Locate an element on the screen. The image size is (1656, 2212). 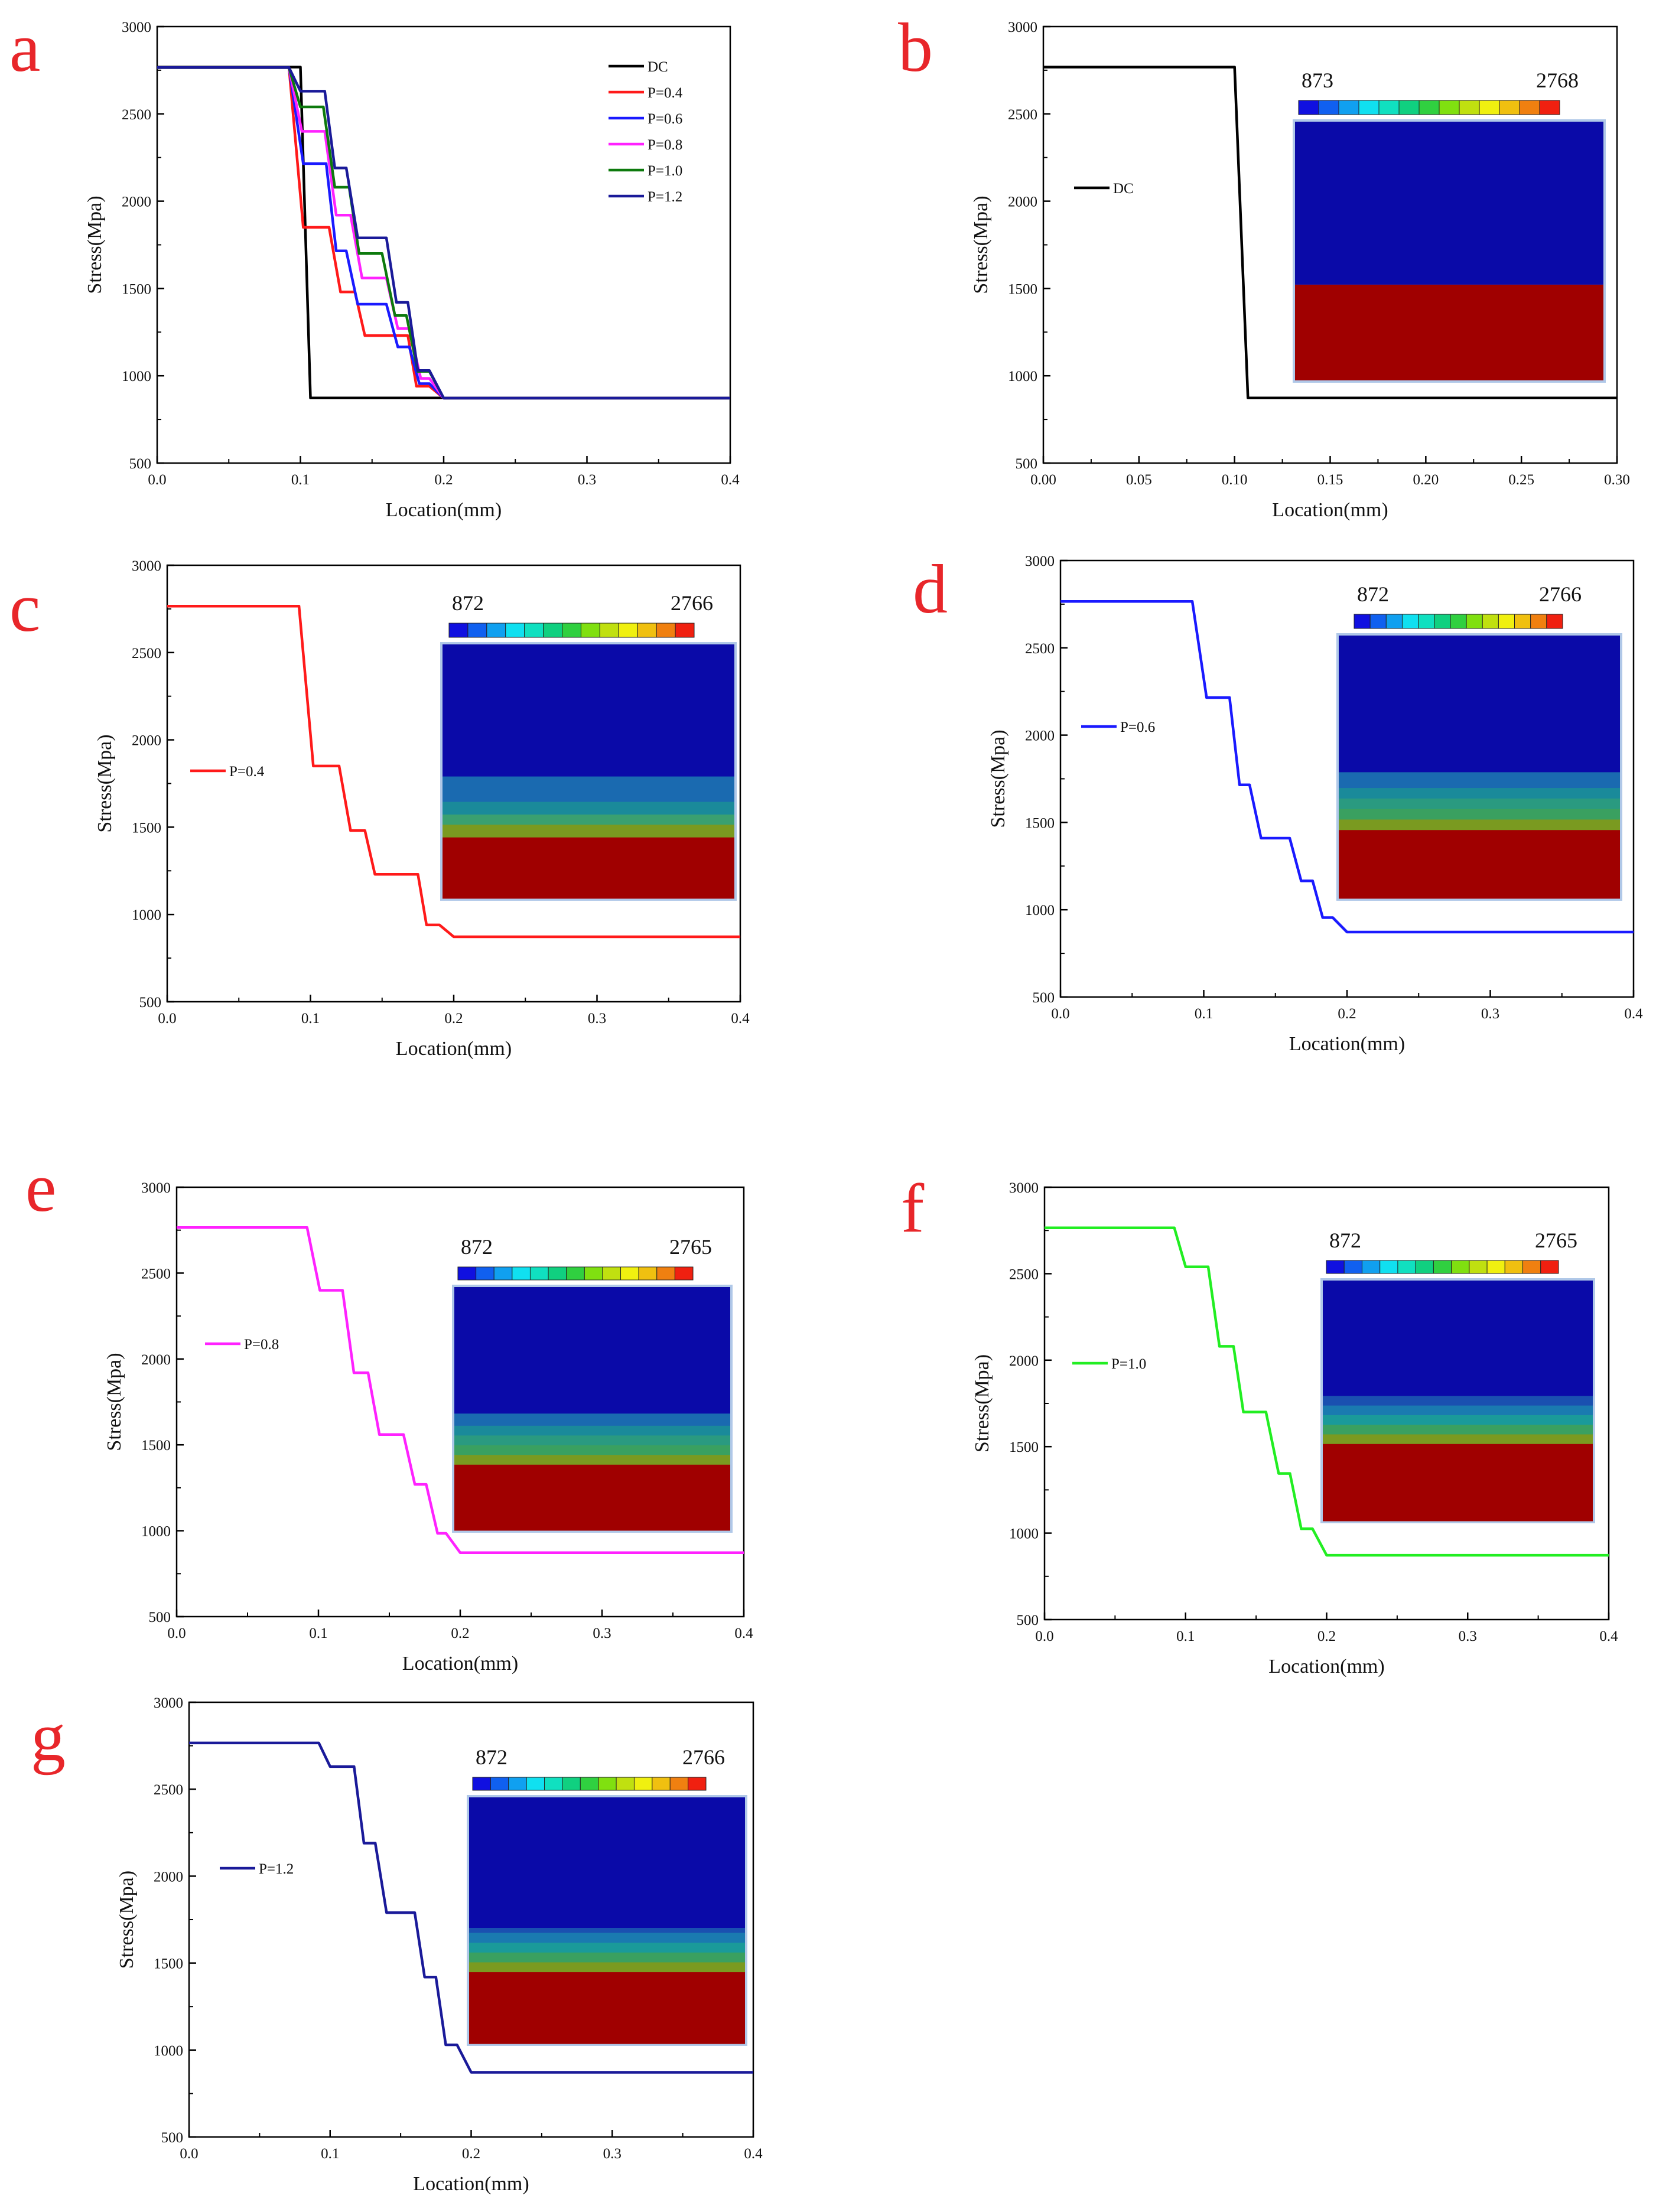
colorbar-max-label: 2766 is located at coordinates (692, 603).